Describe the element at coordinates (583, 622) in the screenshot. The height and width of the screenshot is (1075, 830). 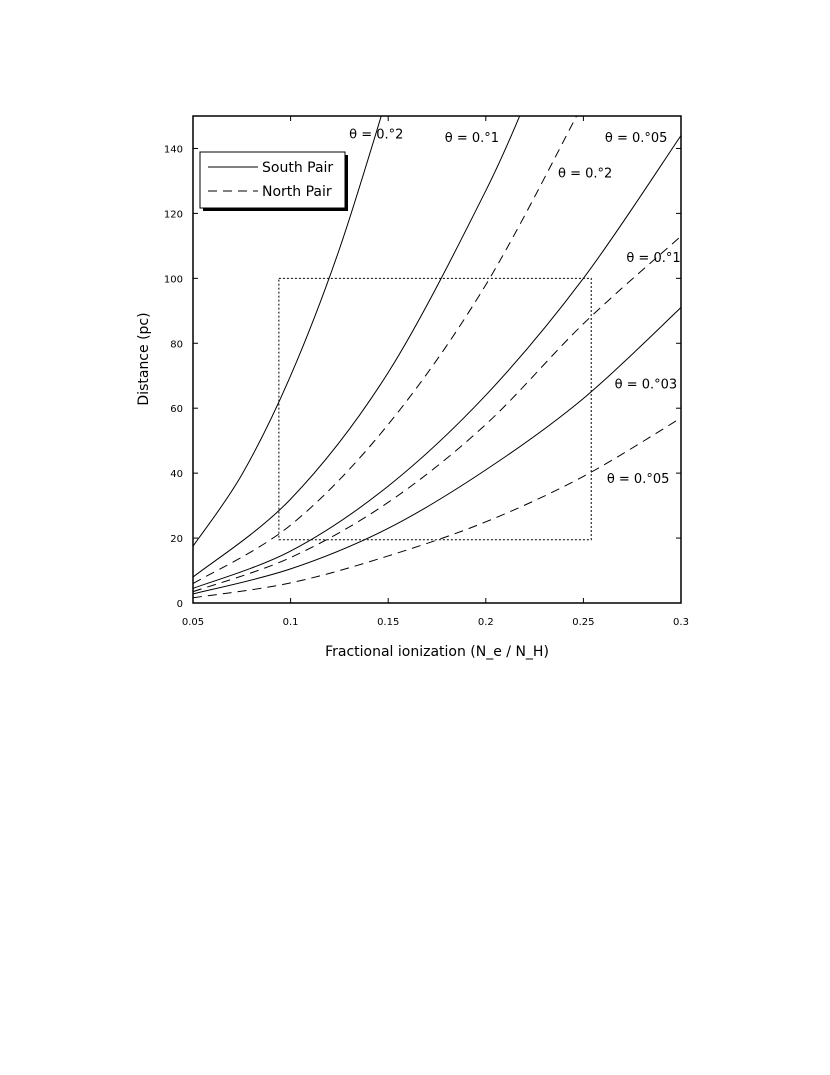
I see `x-tick-label: 0.25` at that location.